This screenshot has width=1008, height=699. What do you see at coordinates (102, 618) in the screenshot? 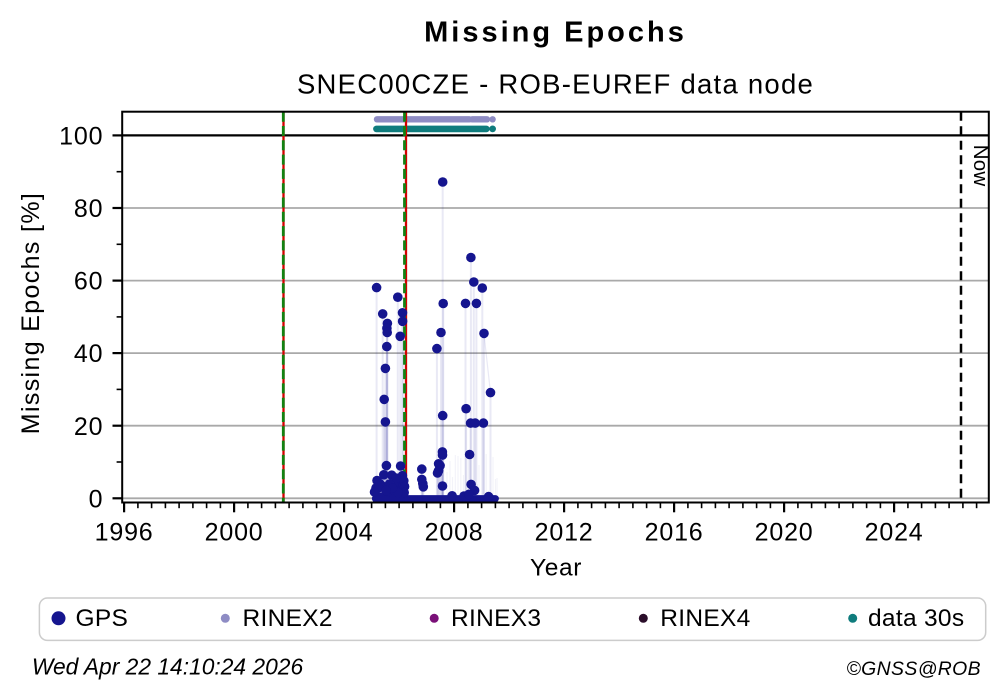
I see `svg-text: GPS` at bounding box center [102, 618].